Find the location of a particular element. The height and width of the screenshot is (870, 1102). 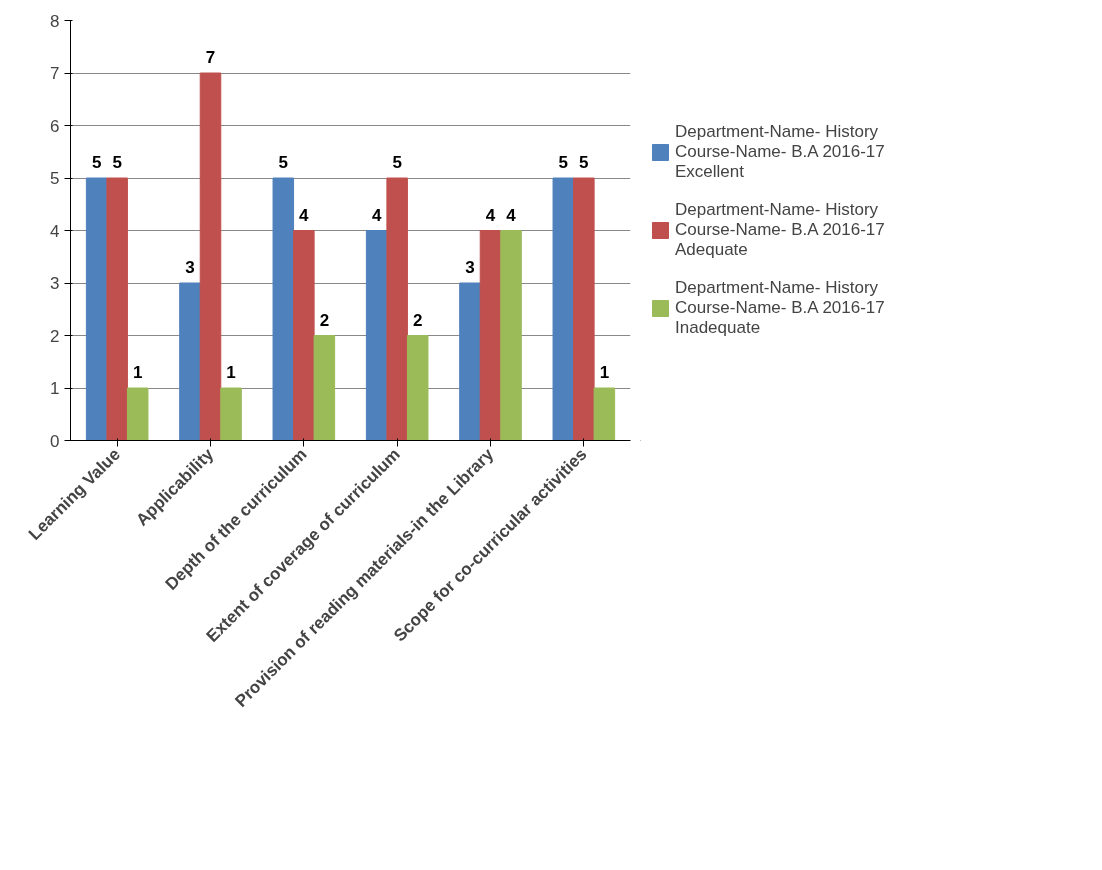

legend-label: Department-Name- History Course-Name- B.A 2016-17 Inadequate is located at coordinates (780, 308).